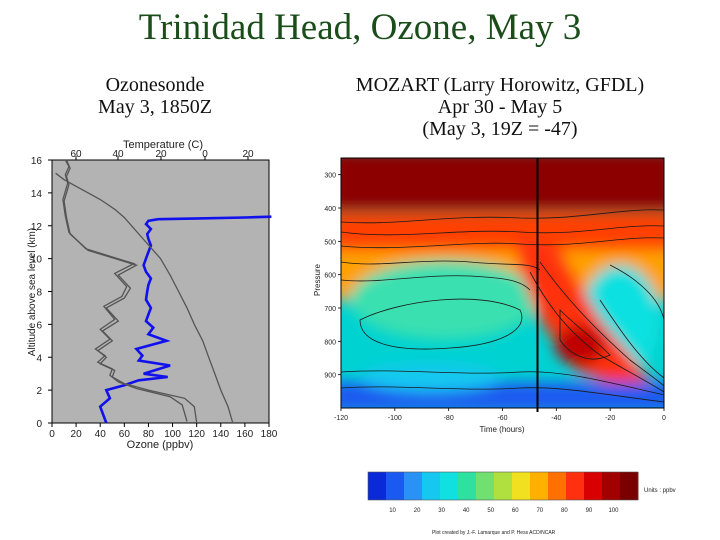 This screenshot has width=720, height=540. I want to click on x-tick-label: 160, so click(245, 434).